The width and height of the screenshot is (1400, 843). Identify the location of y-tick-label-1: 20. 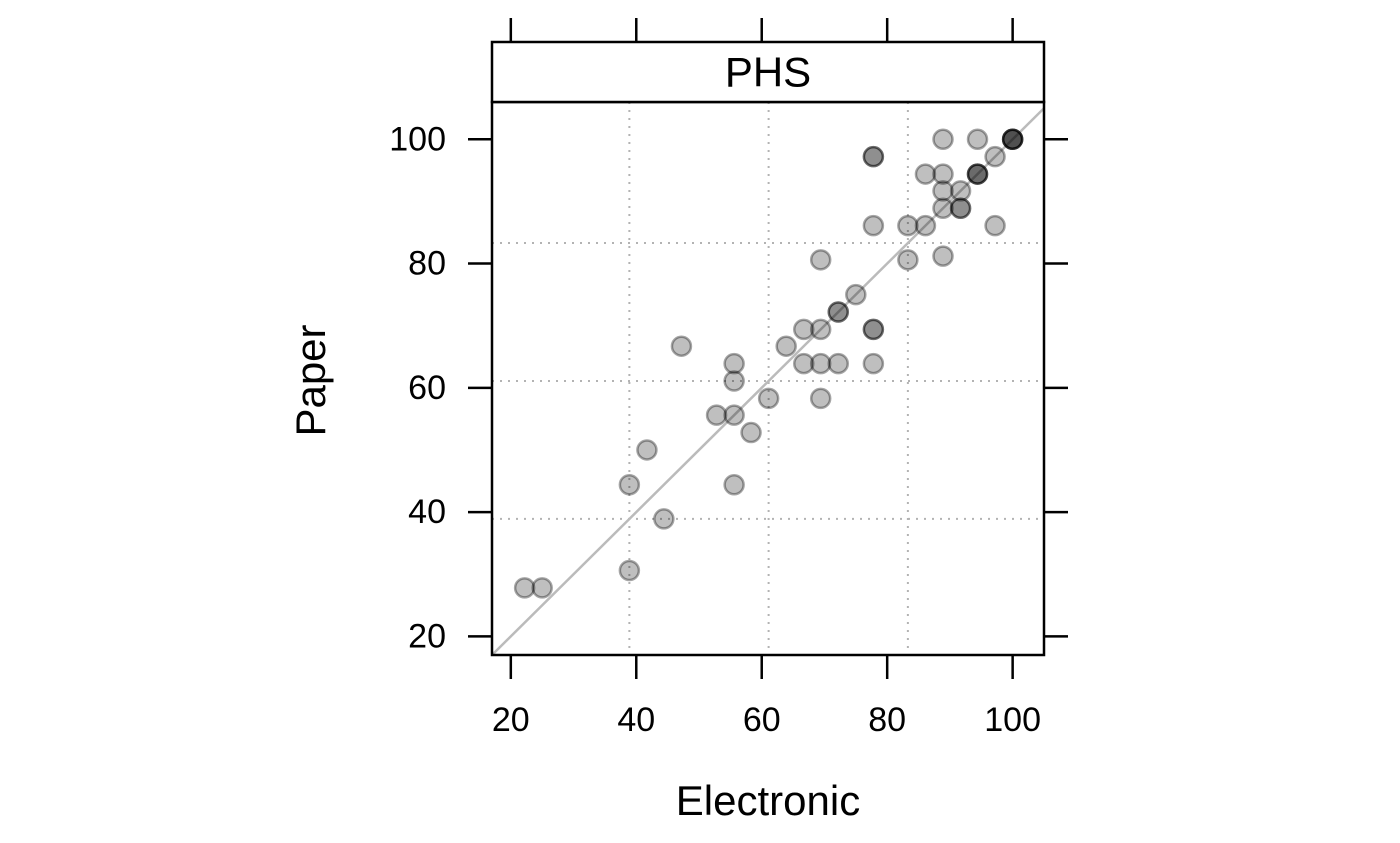
(427, 636).